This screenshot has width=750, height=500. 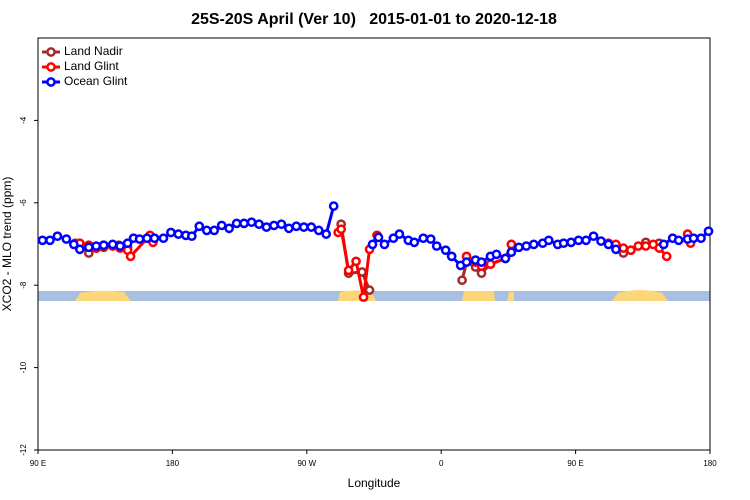 What do you see at coordinates (51, 82) in the screenshot?
I see `legend-marker` at bounding box center [51, 82].